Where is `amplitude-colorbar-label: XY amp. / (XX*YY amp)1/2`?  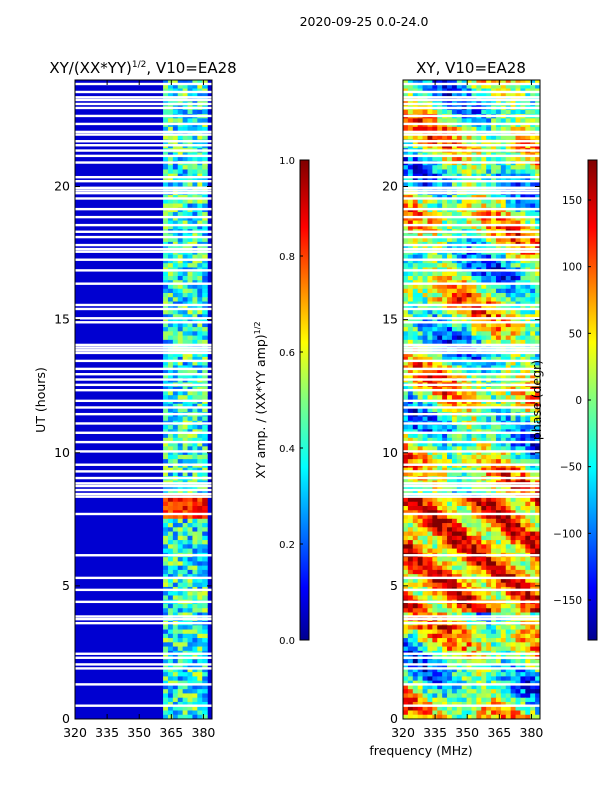 amplitude-colorbar-label: XY amp. / (XX*YY amp)1/2 is located at coordinates (260, 399).